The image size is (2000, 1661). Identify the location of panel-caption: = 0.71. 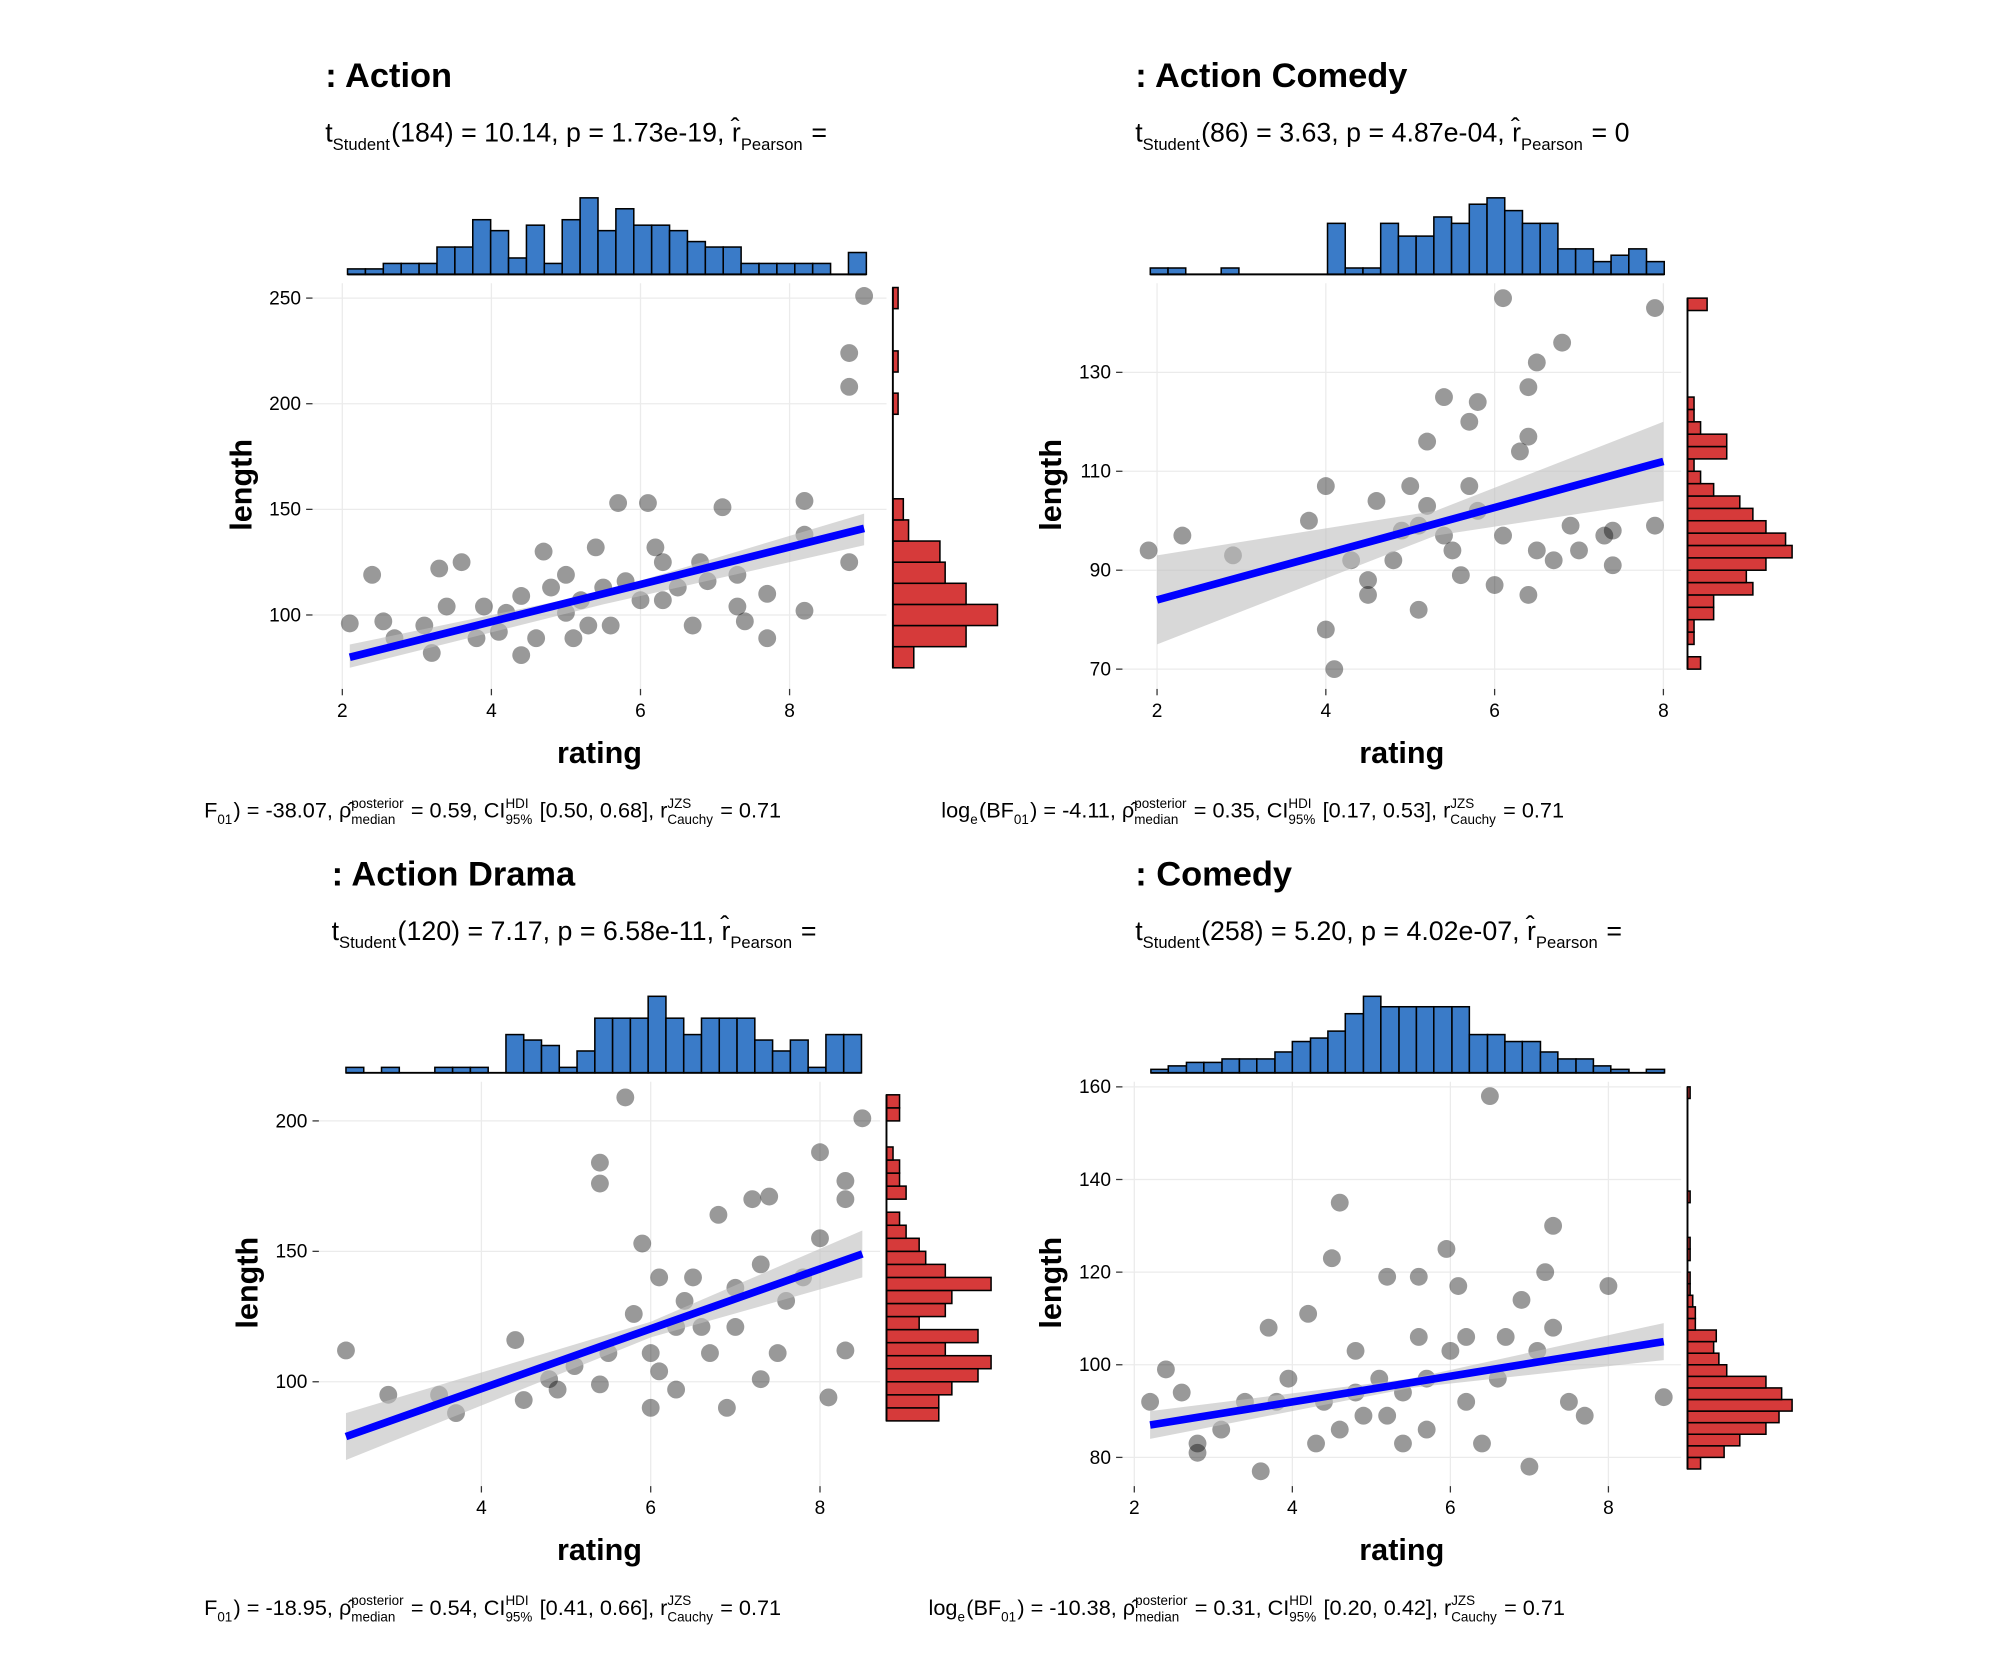
(1530, 810).